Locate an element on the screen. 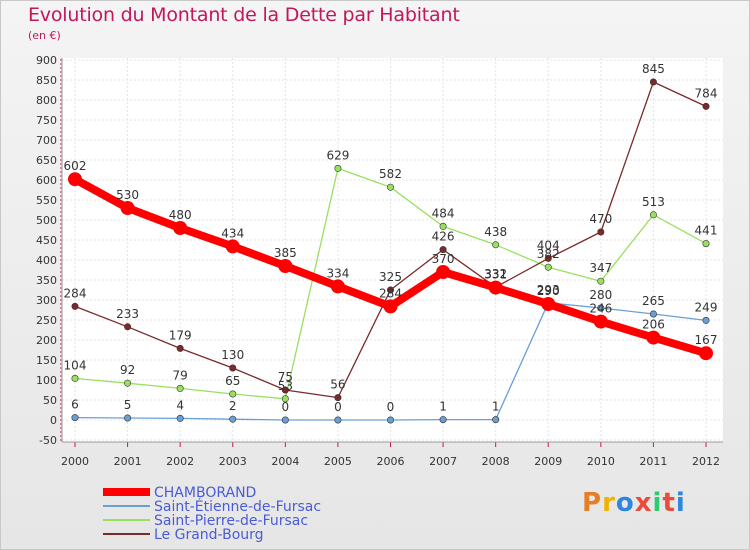  logo-letter: t is located at coordinates (669, 503).